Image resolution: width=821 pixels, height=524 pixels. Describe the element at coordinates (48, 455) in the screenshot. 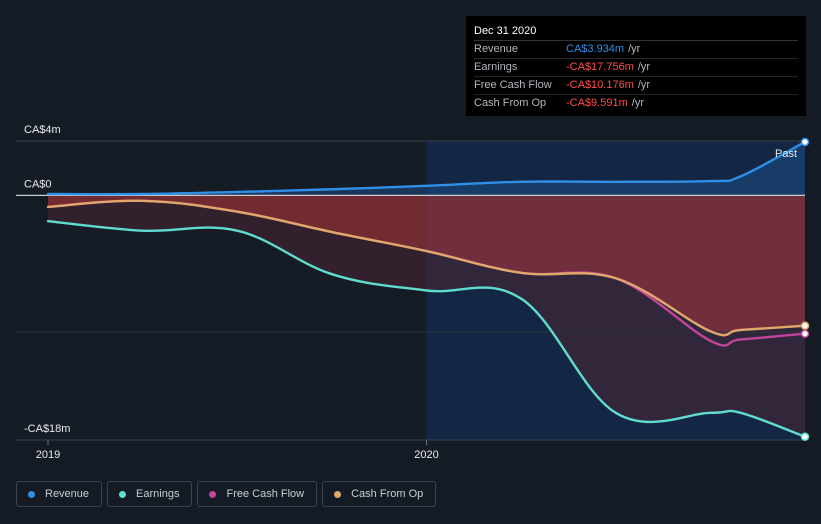

I see `x-tick-label: 2019` at that location.